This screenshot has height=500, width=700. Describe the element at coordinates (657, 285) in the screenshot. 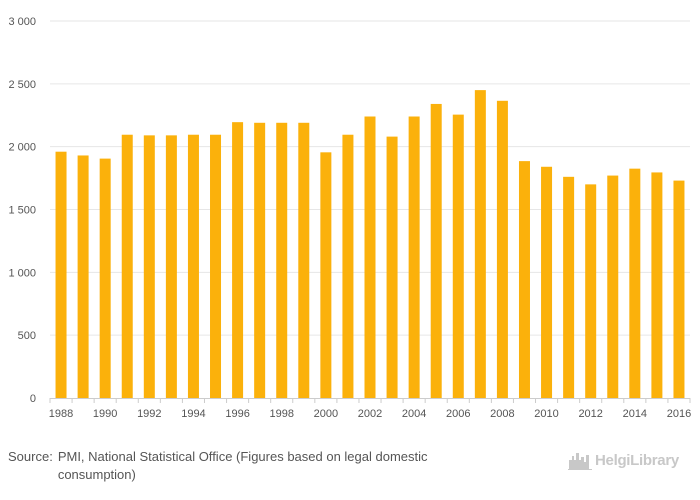

I see `bar-2015` at that location.